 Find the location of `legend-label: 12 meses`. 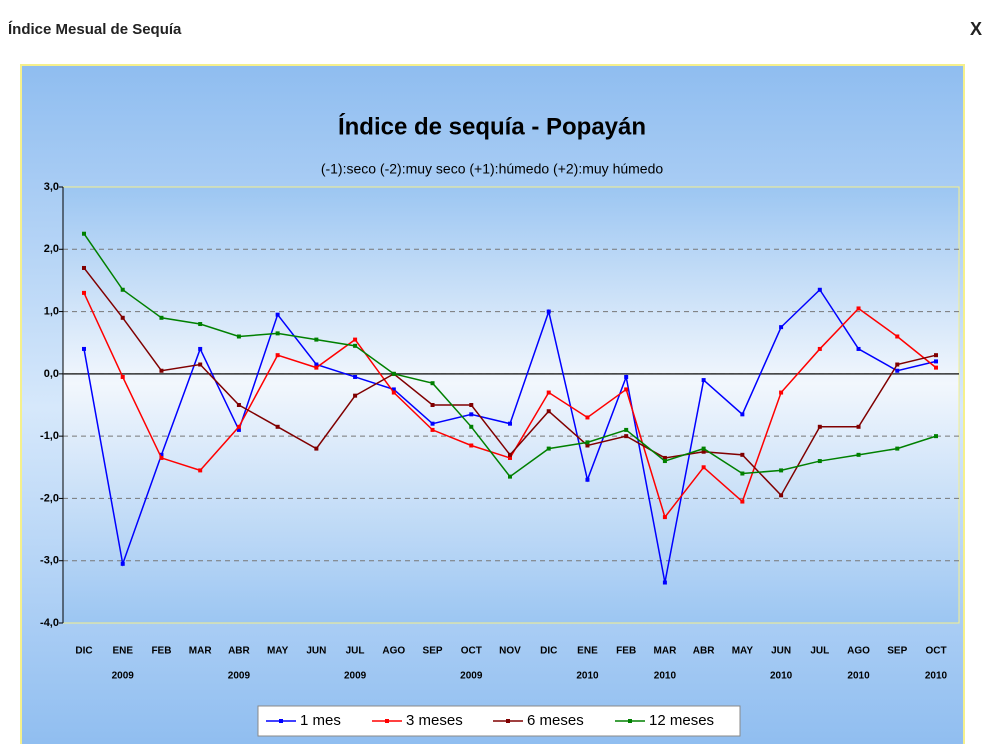

legend-label: 12 meses is located at coordinates (681, 720).